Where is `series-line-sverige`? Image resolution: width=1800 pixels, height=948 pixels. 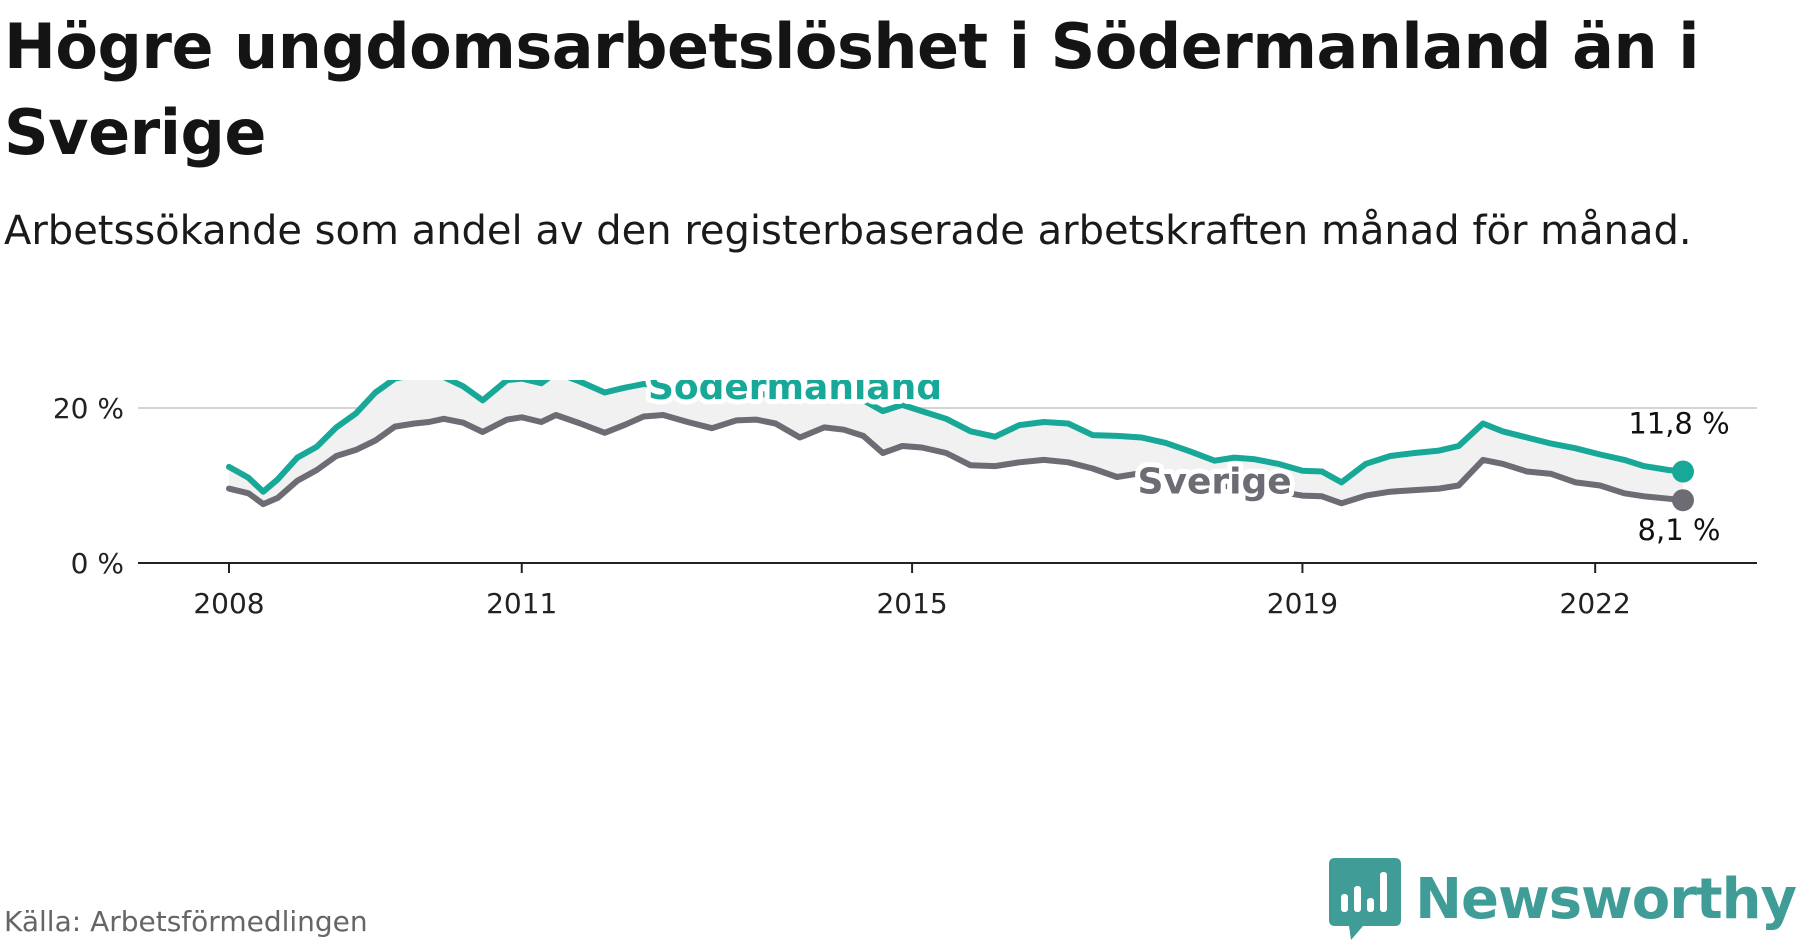 series-line-sverige is located at coordinates (956, 460).